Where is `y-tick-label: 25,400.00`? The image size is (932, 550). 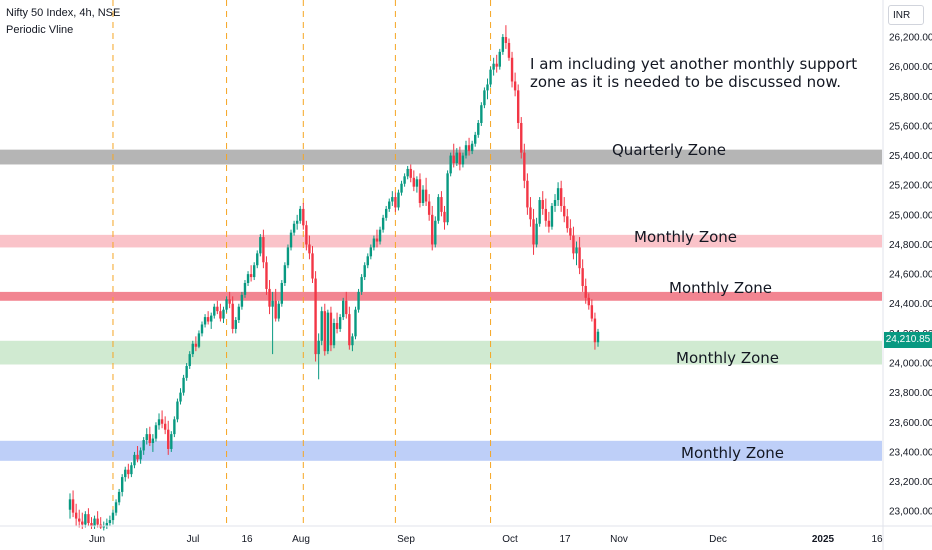
y-tick-label: 25,400.00 is located at coordinates (910, 156).